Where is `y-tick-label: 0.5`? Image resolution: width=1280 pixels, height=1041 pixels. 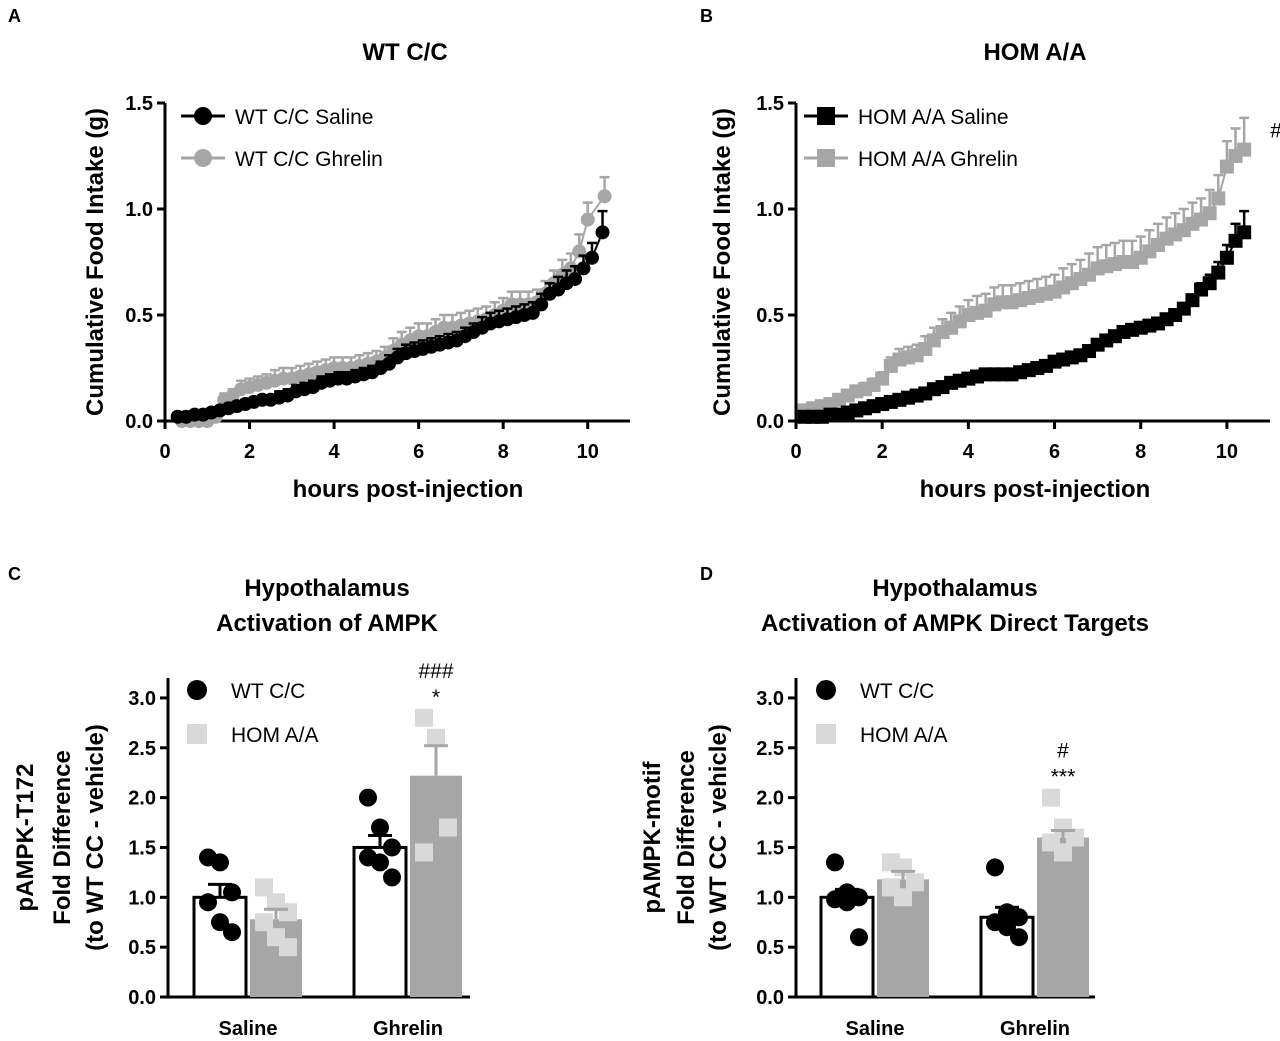 y-tick-label: 0.5 is located at coordinates (139, 316).